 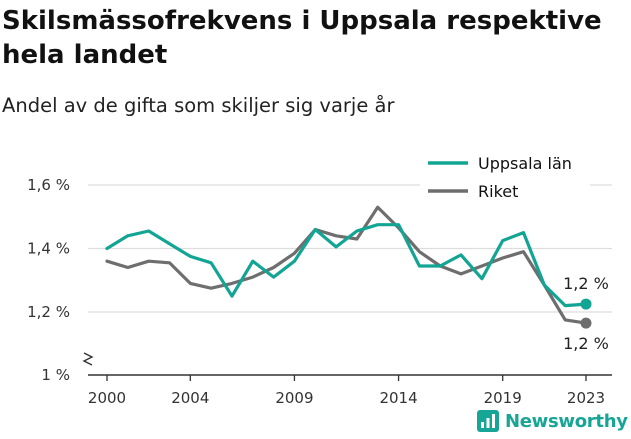 I want to click on end-label-uppsala: 1,2 %, so click(x=586, y=283).